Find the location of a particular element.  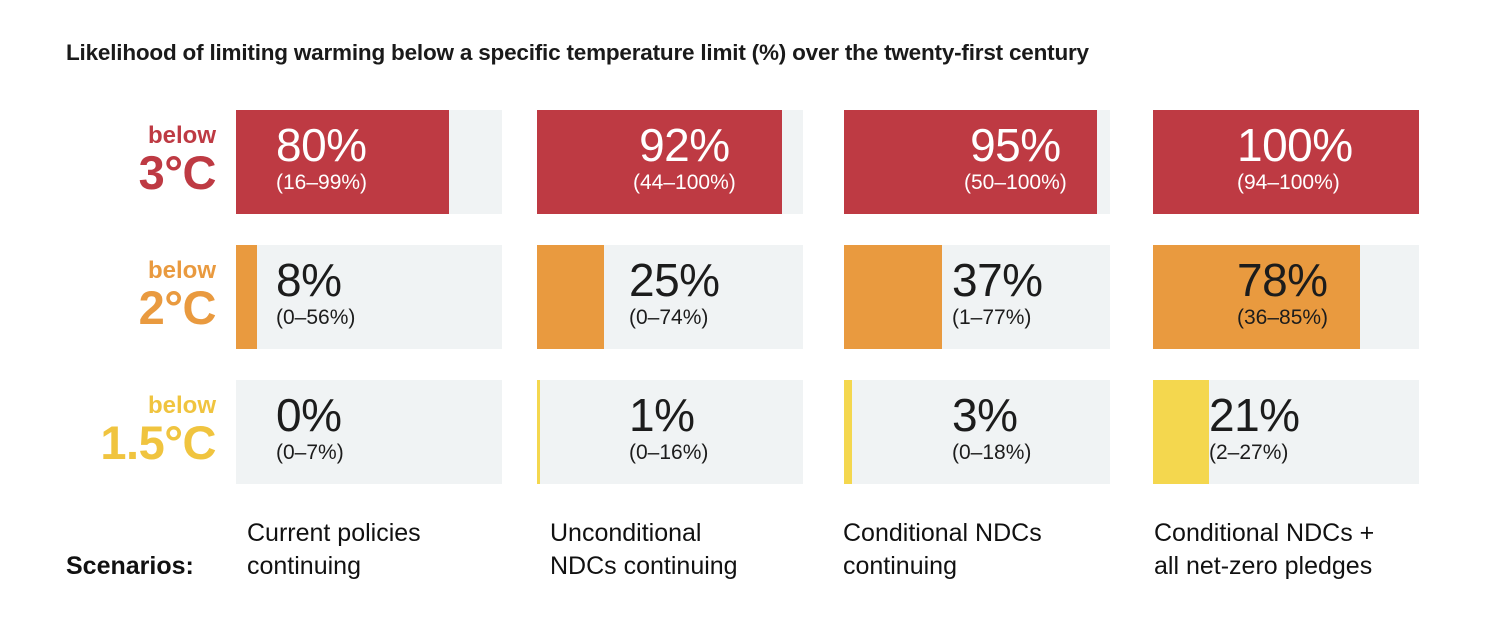

scenario-label: Conditional NDCs + all net-zero pledges is located at coordinates (1264, 550).